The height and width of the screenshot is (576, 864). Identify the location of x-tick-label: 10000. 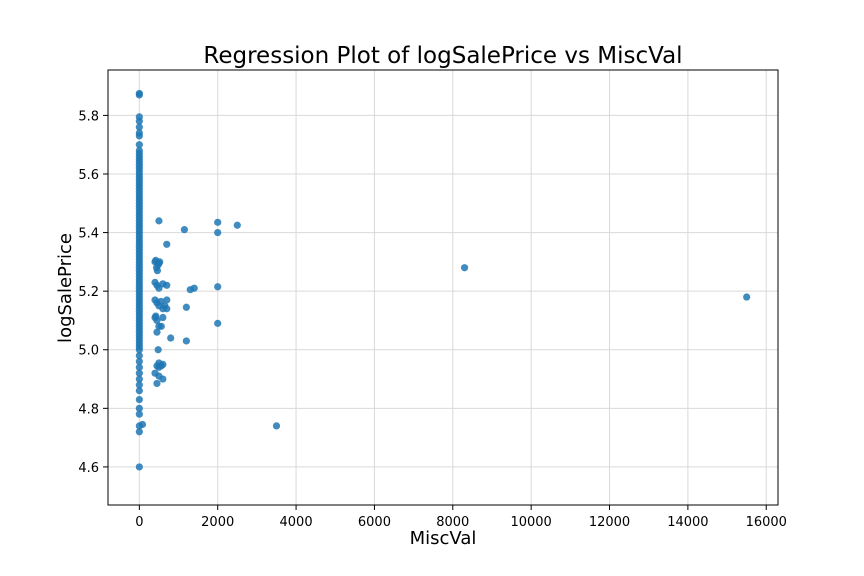
(530, 522).